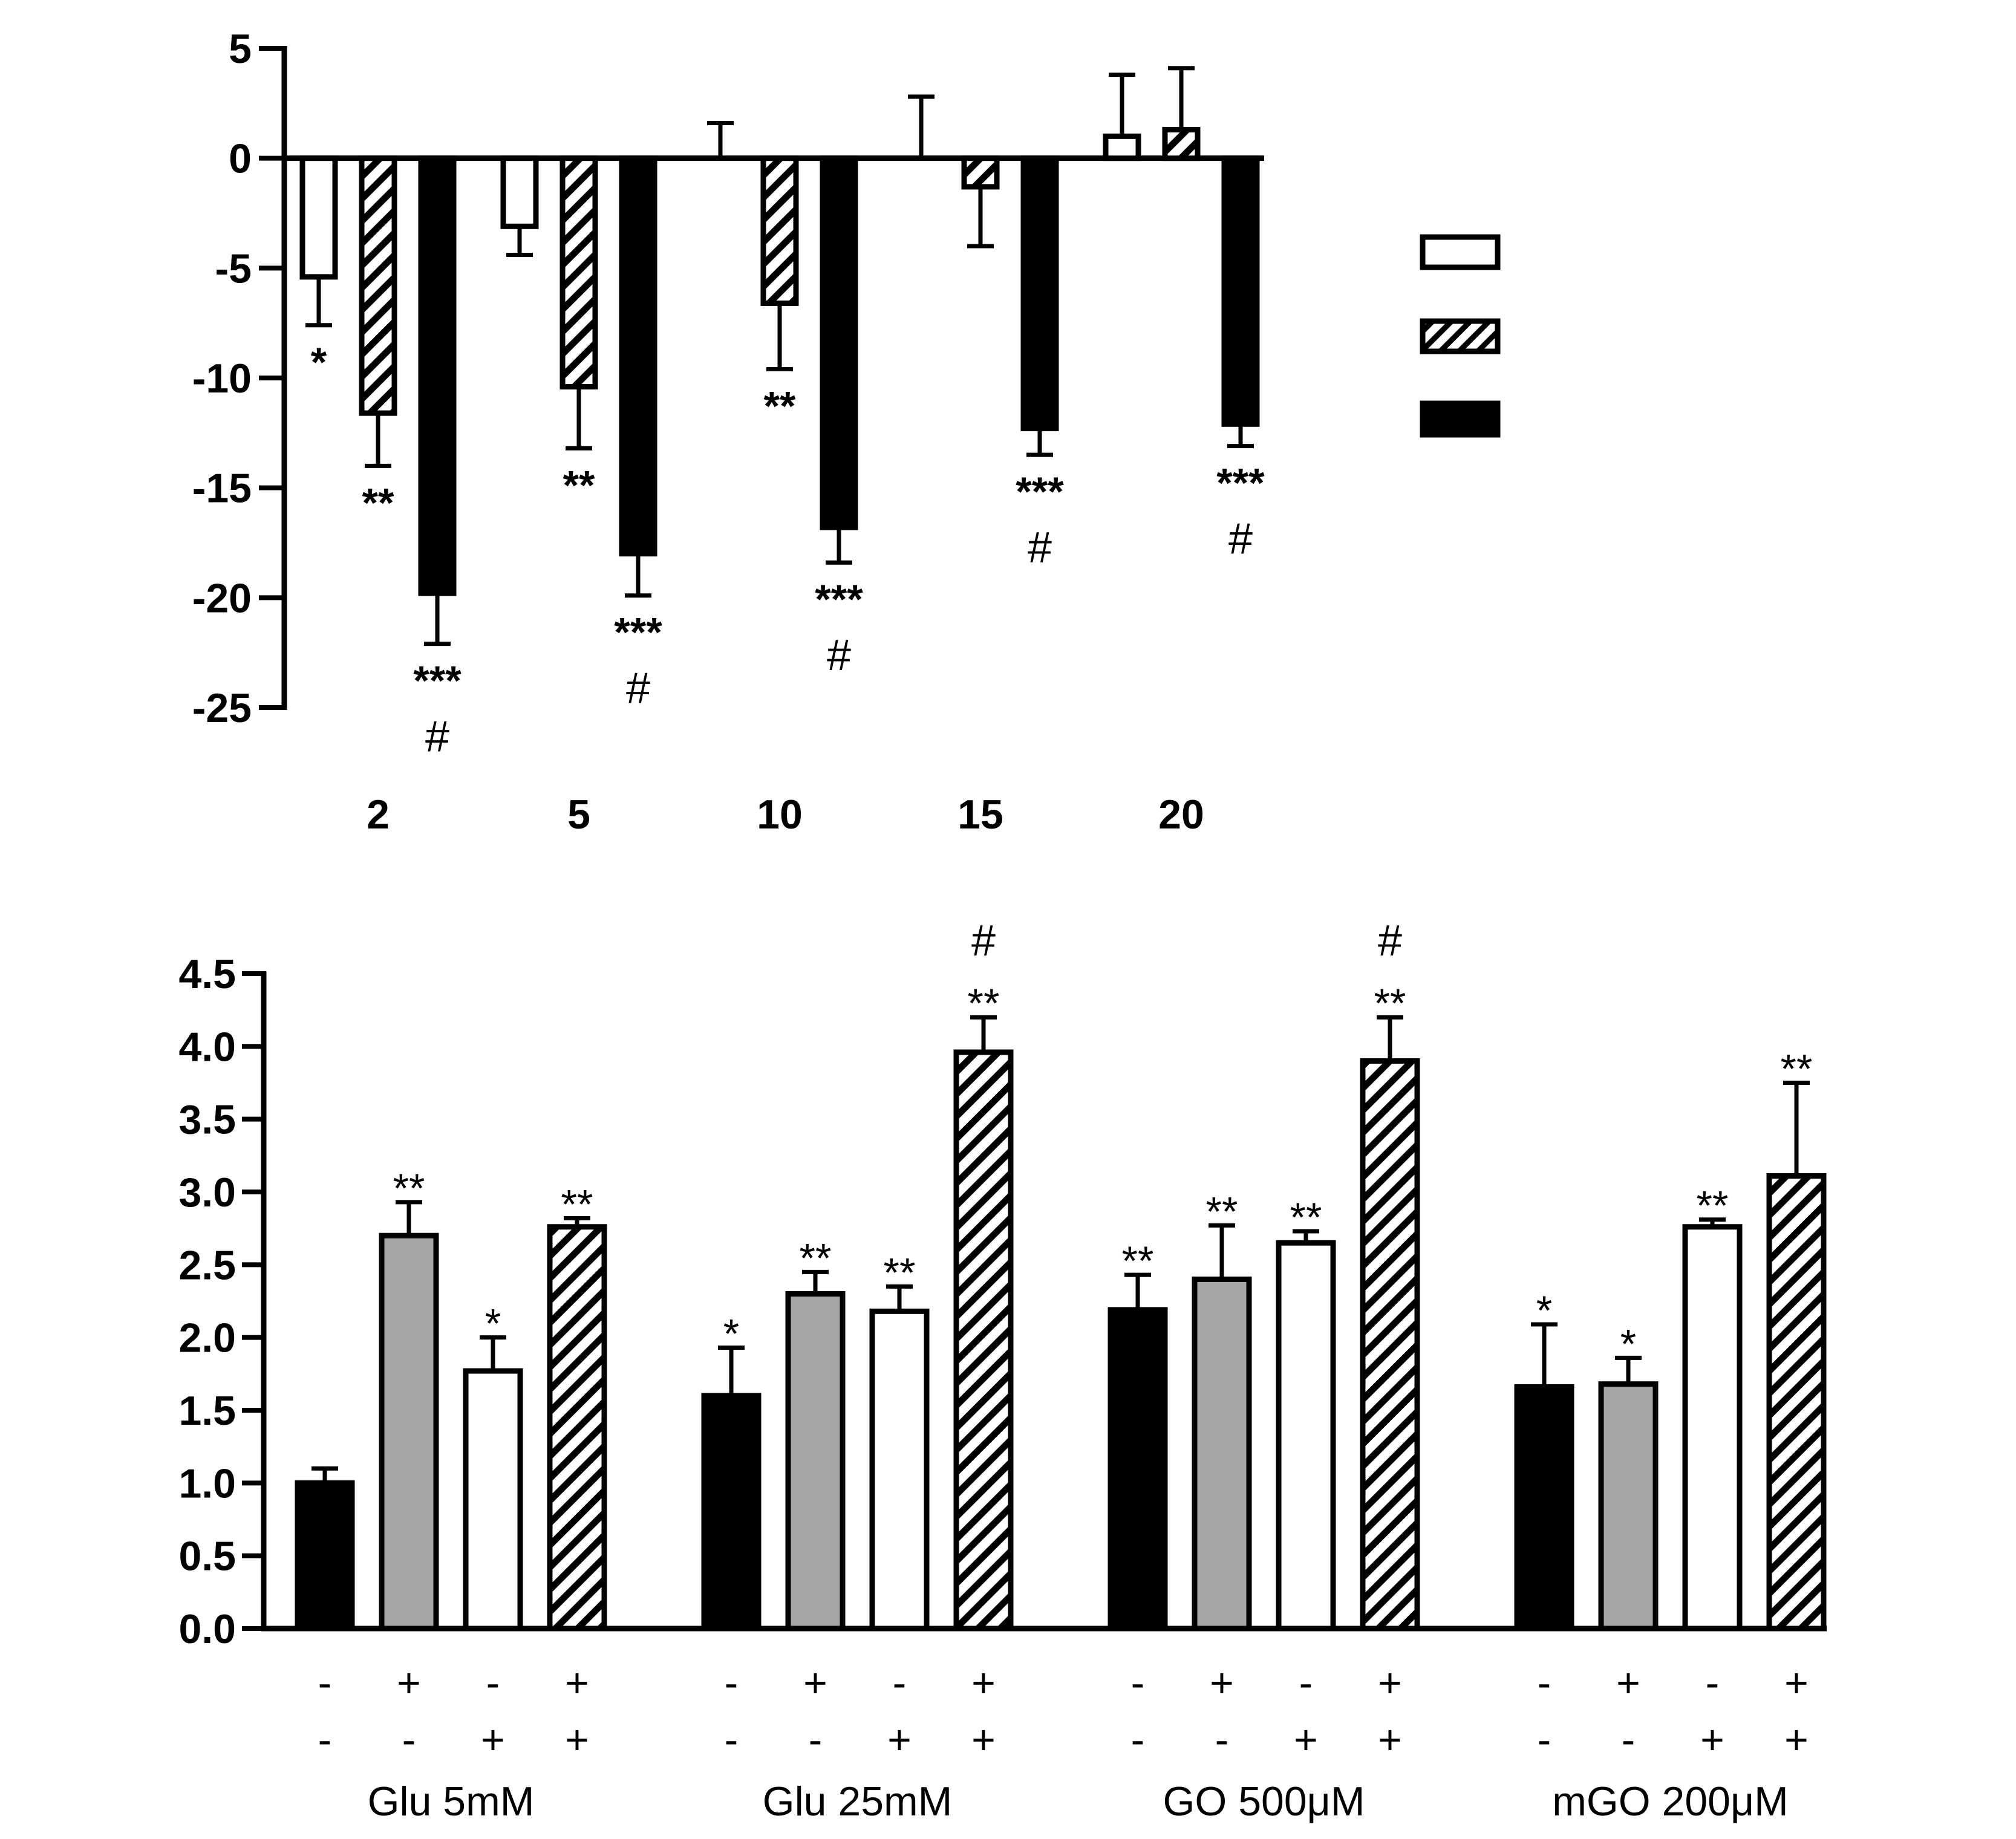 The height and width of the screenshot is (1839, 2016). What do you see at coordinates (207, 1265) in the screenshot?
I see `panel-b-y-tick-label: 2.5` at bounding box center [207, 1265].